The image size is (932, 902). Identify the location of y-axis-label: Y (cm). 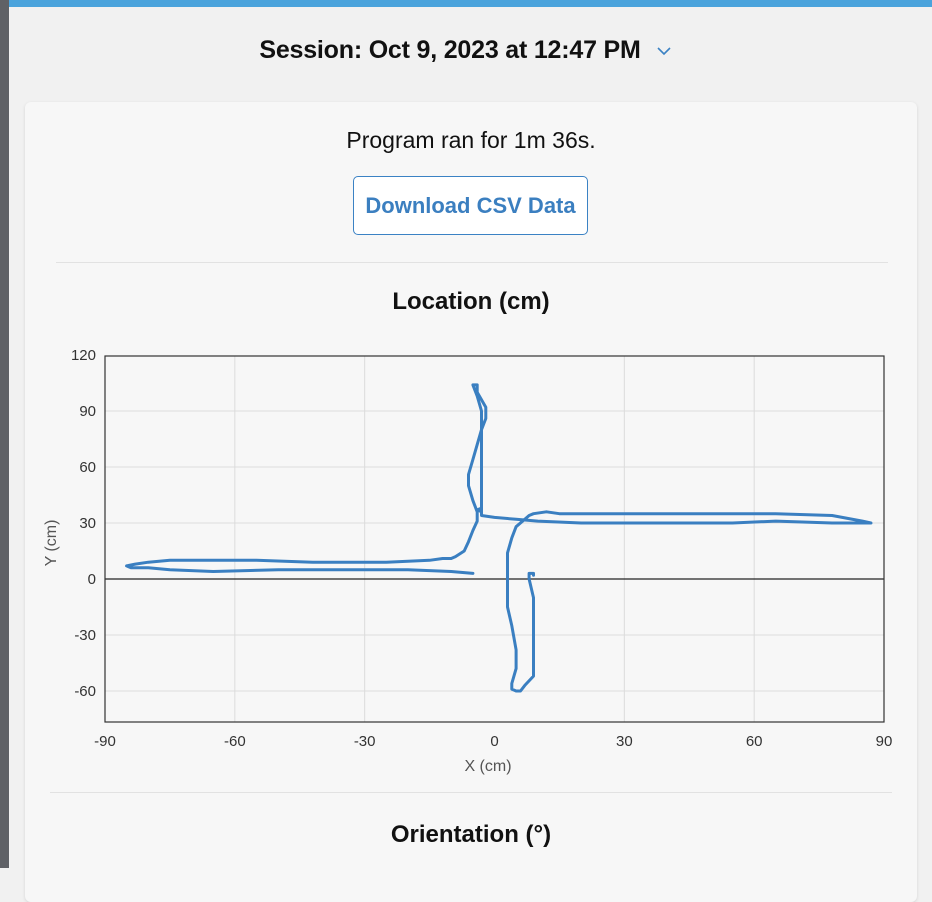
(51, 543).